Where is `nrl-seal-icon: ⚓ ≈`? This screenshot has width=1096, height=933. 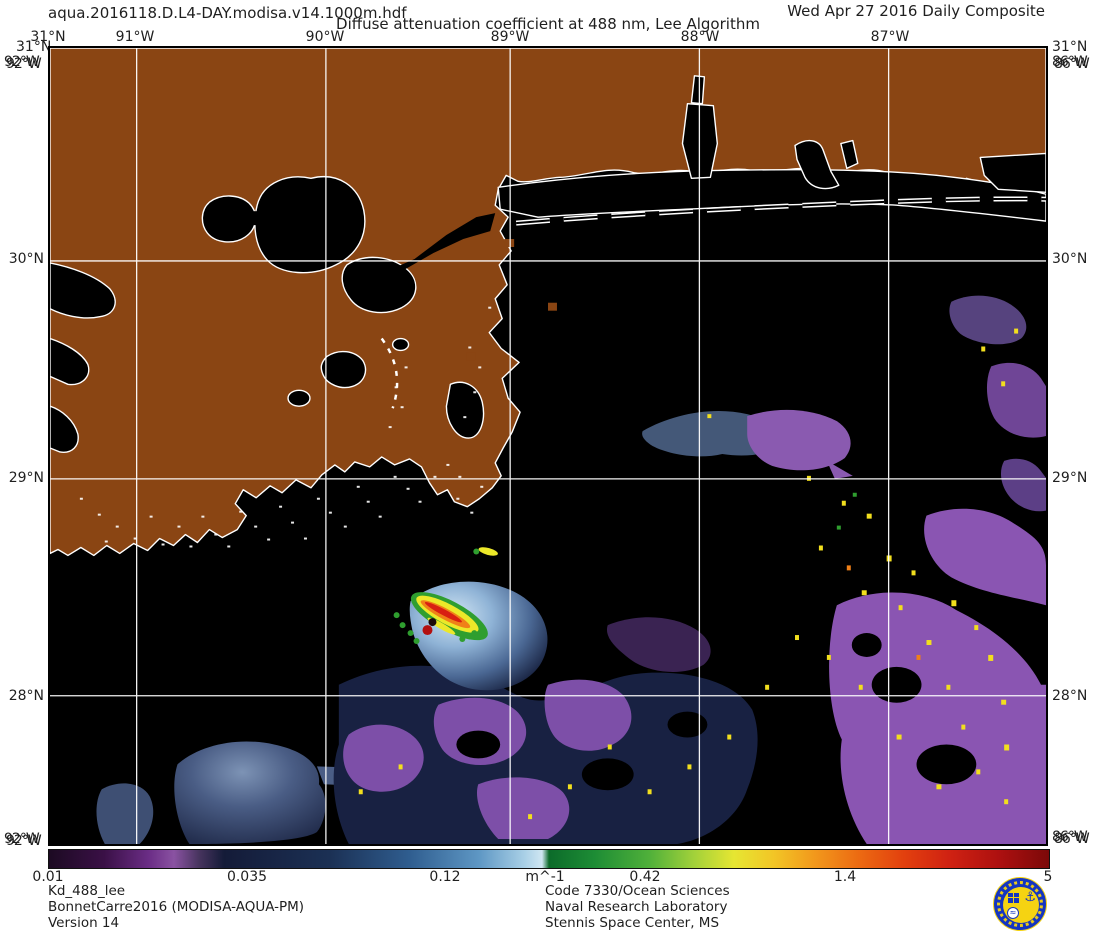 nrl-seal-icon: ⚓ ≈ is located at coordinates (1020, 904).